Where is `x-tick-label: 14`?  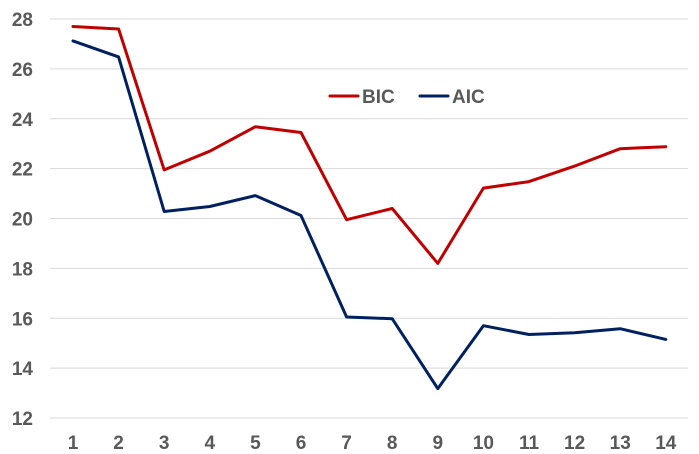 x-tick-label: 14 is located at coordinates (666, 443).